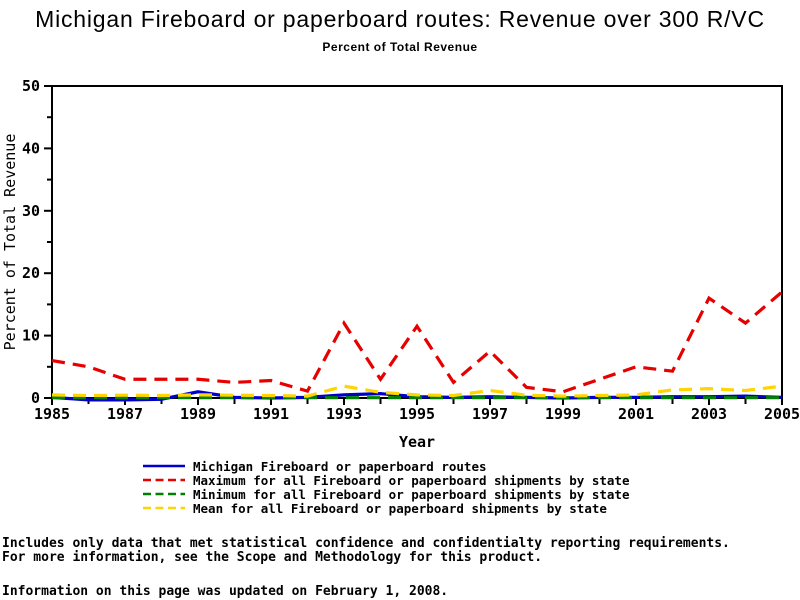 Image resolution: width=800 pixels, height=600 pixels. What do you see at coordinates (709, 414) in the screenshot?
I see `x-tick-label: 2003` at bounding box center [709, 414].